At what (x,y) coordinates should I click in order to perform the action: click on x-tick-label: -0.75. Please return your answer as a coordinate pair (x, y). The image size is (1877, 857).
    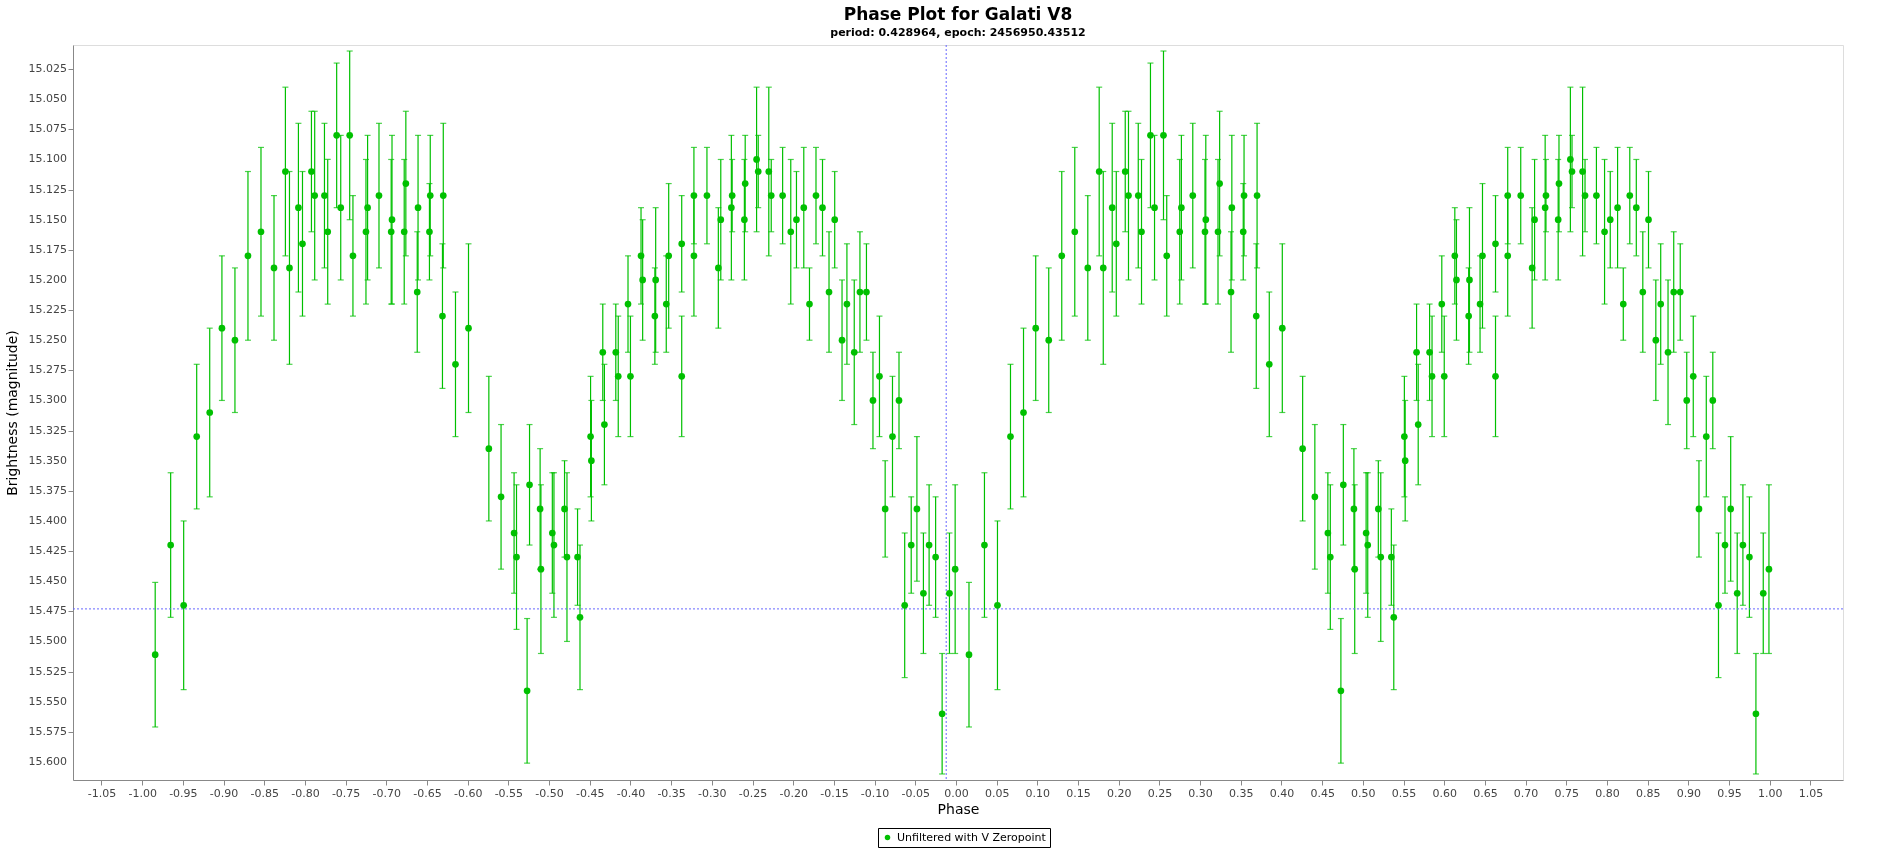
    Looking at the image, I should click on (346, 793).